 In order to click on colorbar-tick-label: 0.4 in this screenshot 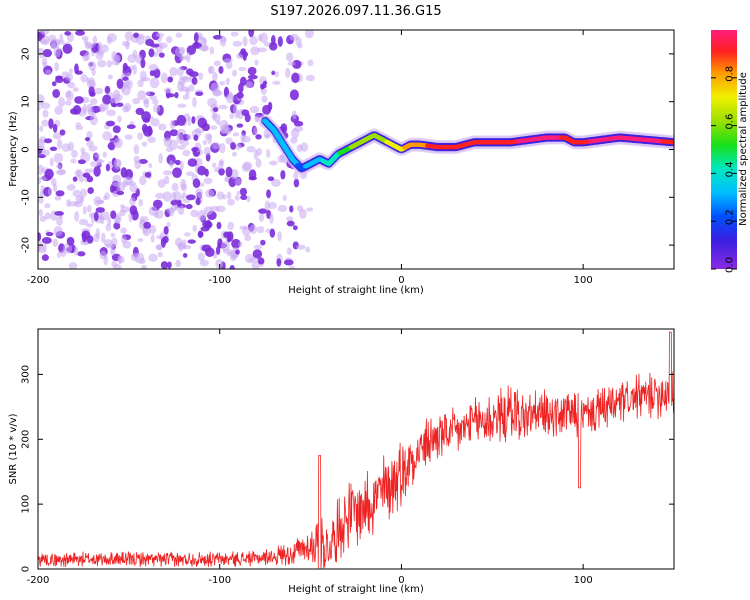, I will do `click(730, 169)`.